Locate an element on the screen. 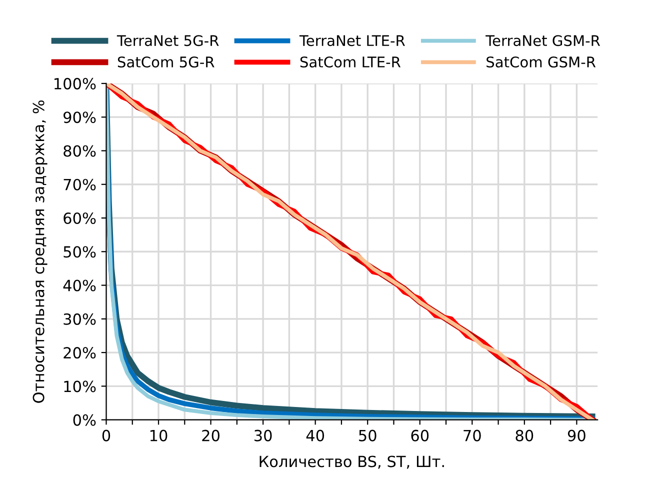 This screenshot has height=491, width=664. legend-label: SatCom GSM-R is located at coordinates (541, 62).